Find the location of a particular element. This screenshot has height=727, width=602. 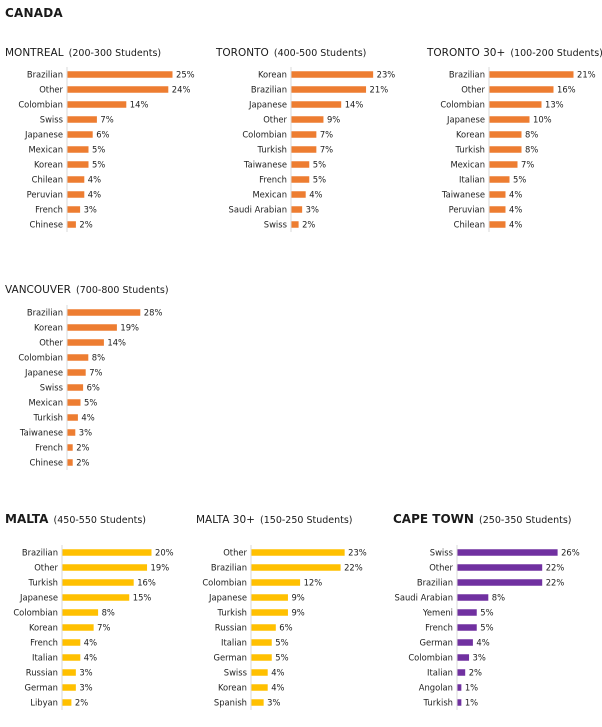

value-label-japanese: 9% is located at coordinates (297, 598).